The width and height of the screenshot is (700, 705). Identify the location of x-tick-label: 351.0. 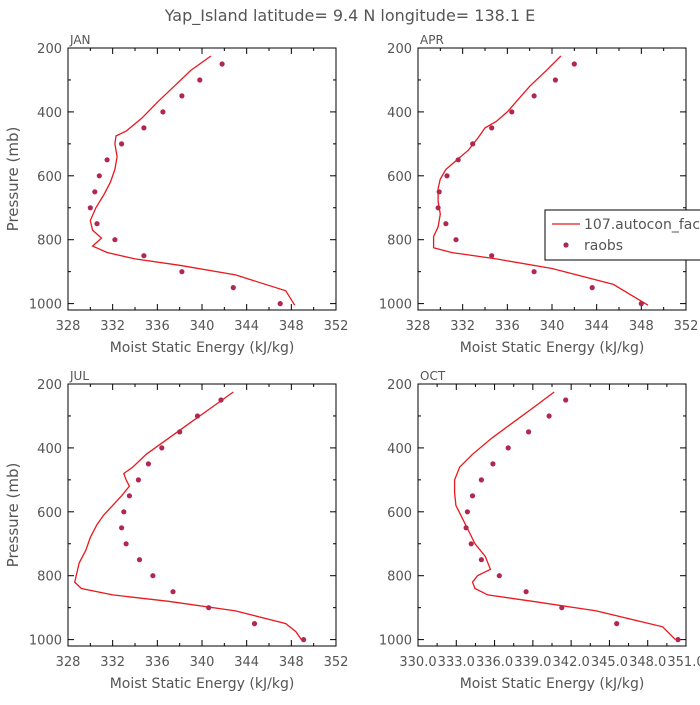
(683, 662).